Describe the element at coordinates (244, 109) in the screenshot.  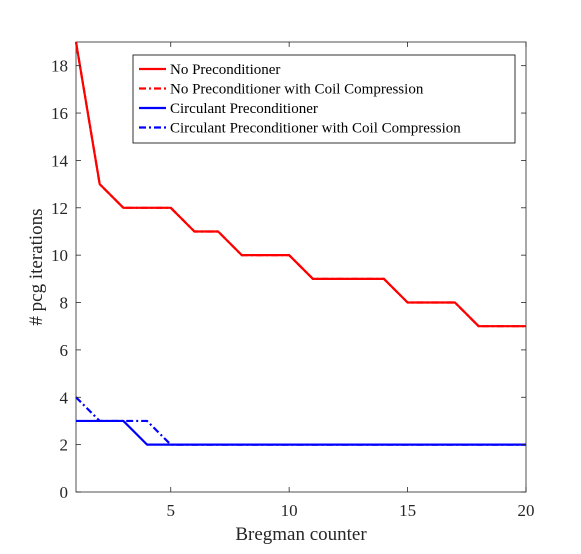
I see `legend-label-3: Circulant Preconditioner` at that location.